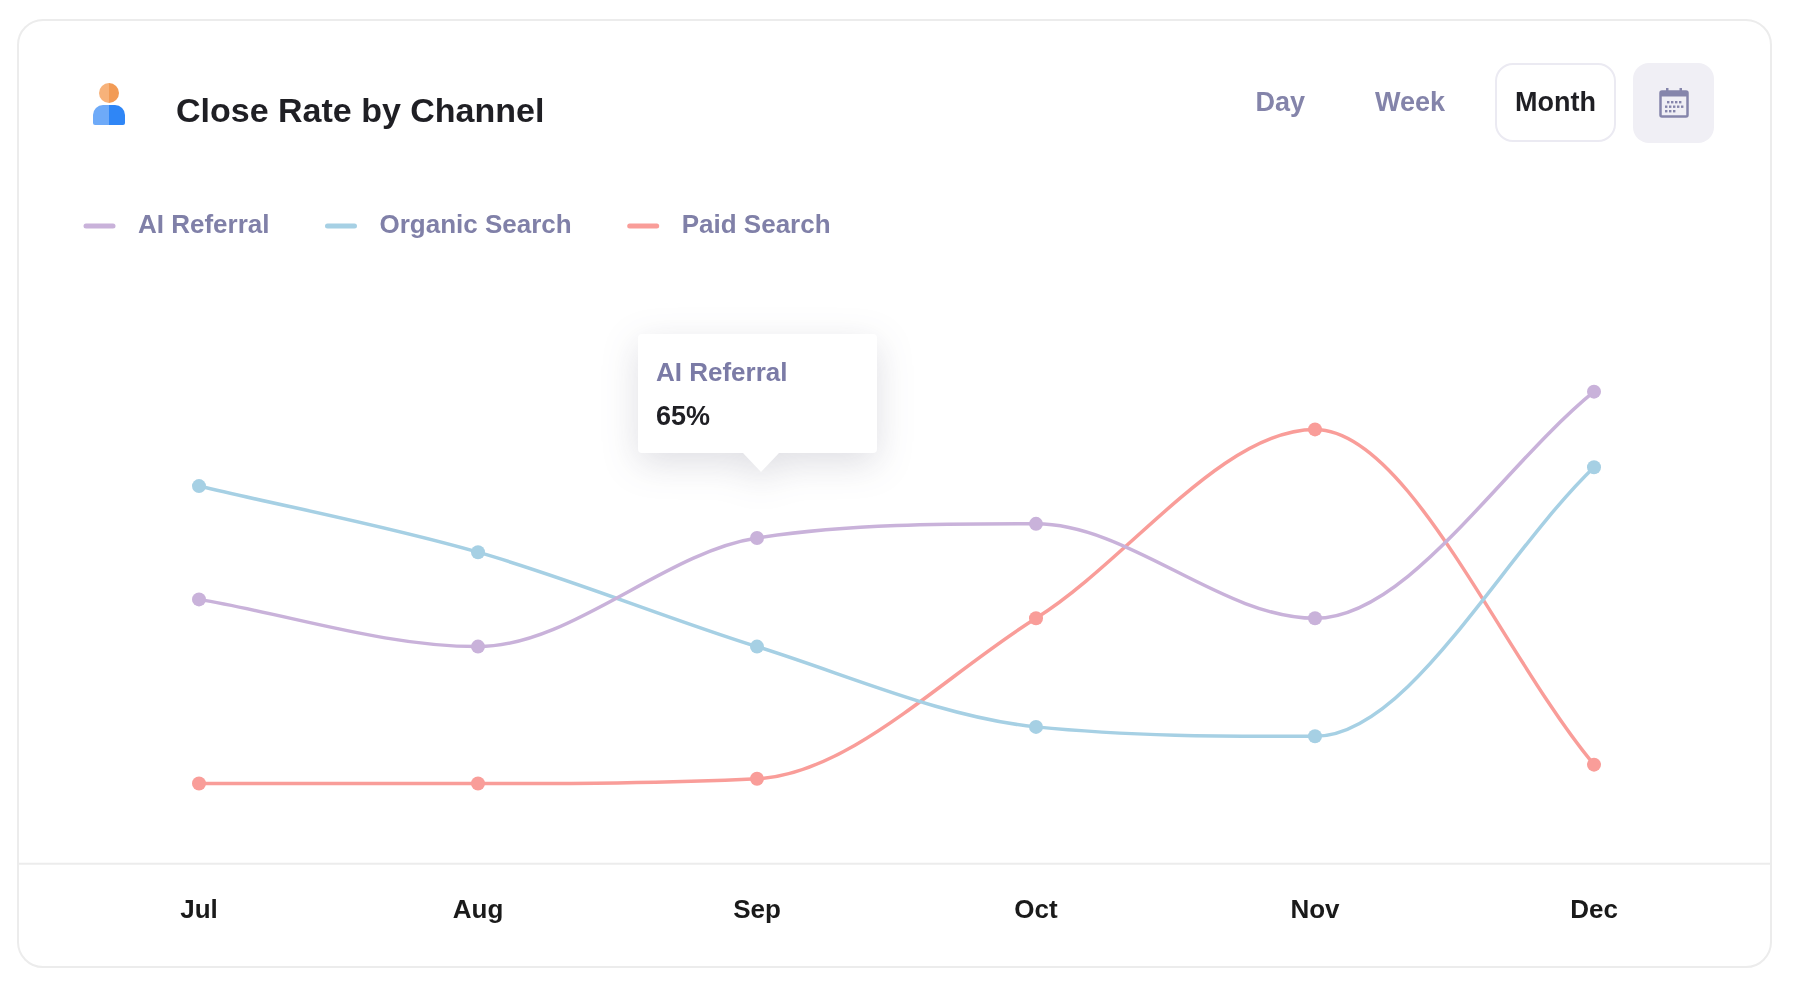 This screenshot has width=1794, height=988. What do you see at coordinates (360, 110) in the screenshot?
I see `chart-title: Close Rate by Channel` at bounding box center [360, 110].